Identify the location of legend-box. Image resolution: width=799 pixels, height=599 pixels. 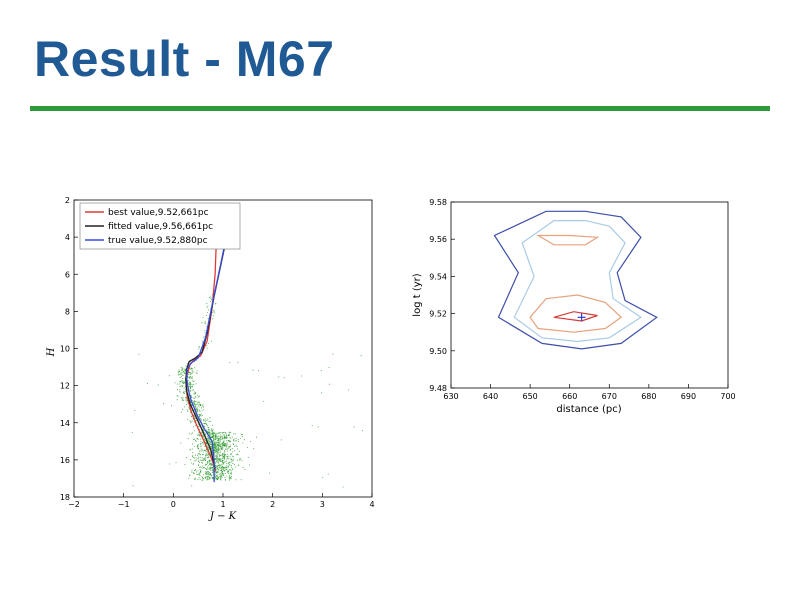
(160, 226).